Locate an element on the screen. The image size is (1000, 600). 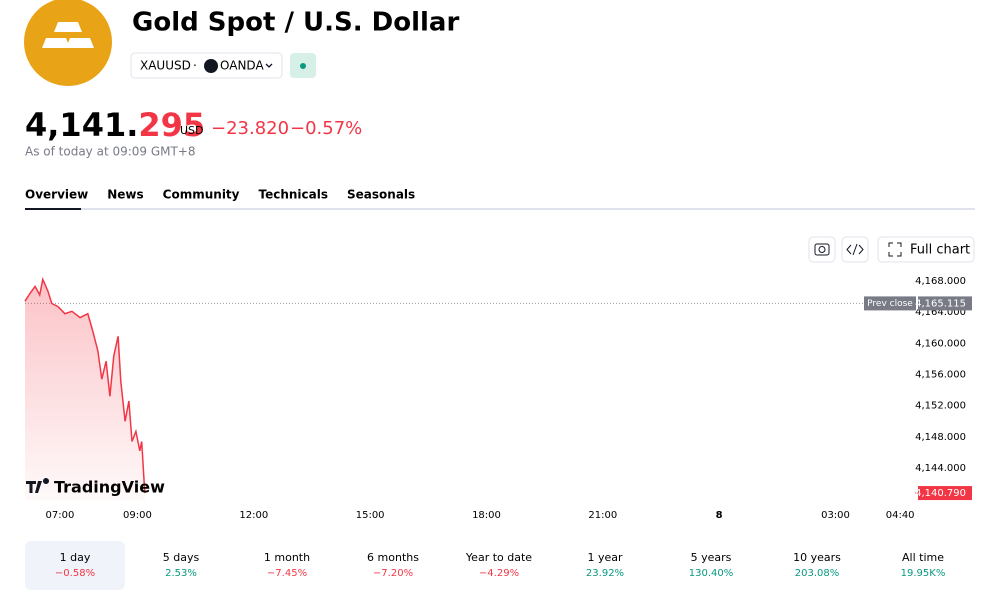
title: Gold Spot / U.S. Dollar is located at coordinates (295, 23).